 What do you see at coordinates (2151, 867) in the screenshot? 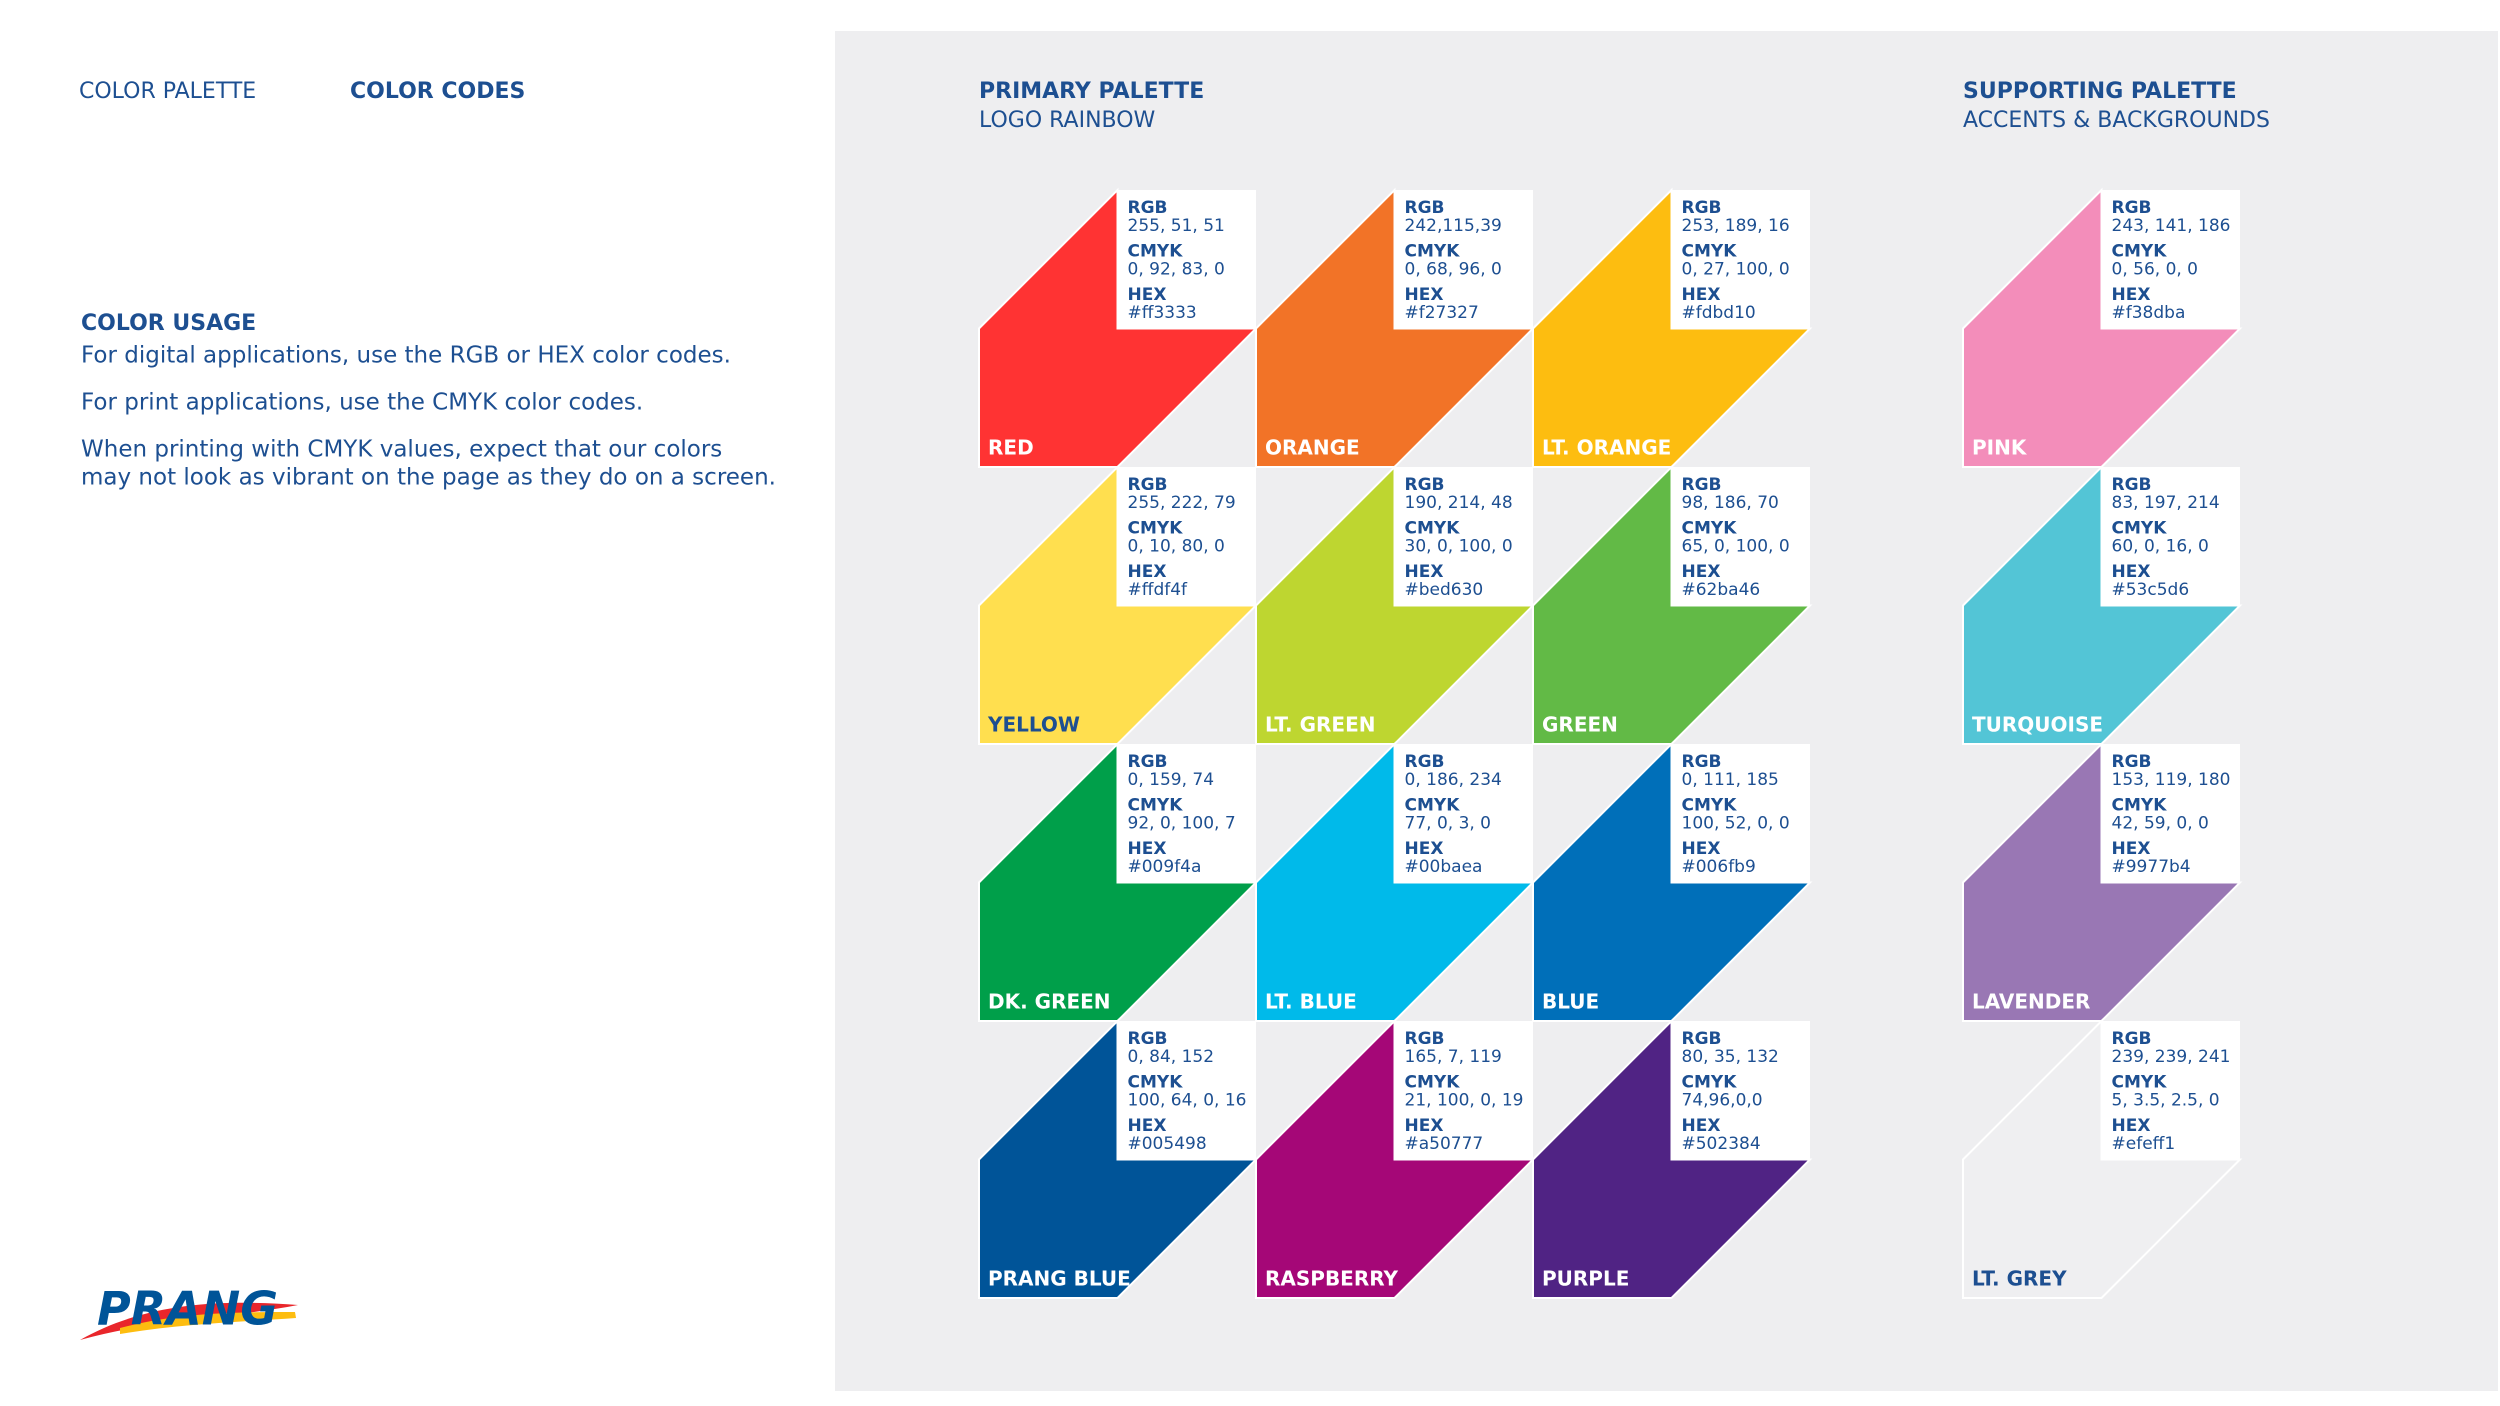
I see `field-value: #9977b4` at bounding box center [2151, 867].